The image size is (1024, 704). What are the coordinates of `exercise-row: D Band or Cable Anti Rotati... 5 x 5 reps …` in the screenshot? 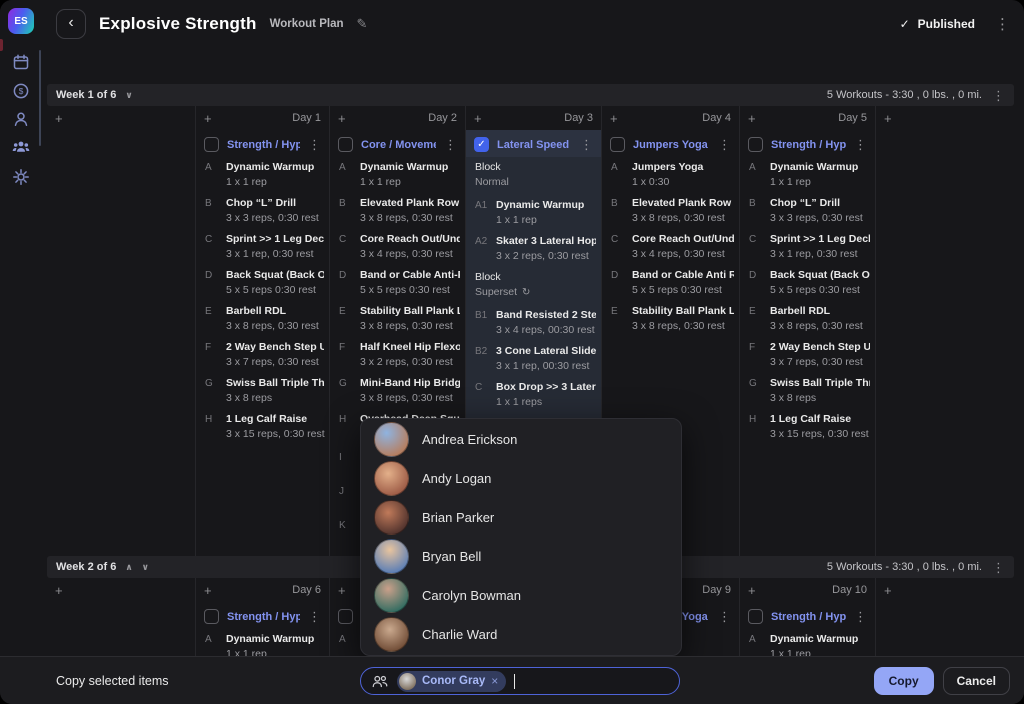 It's located at (670, 283).